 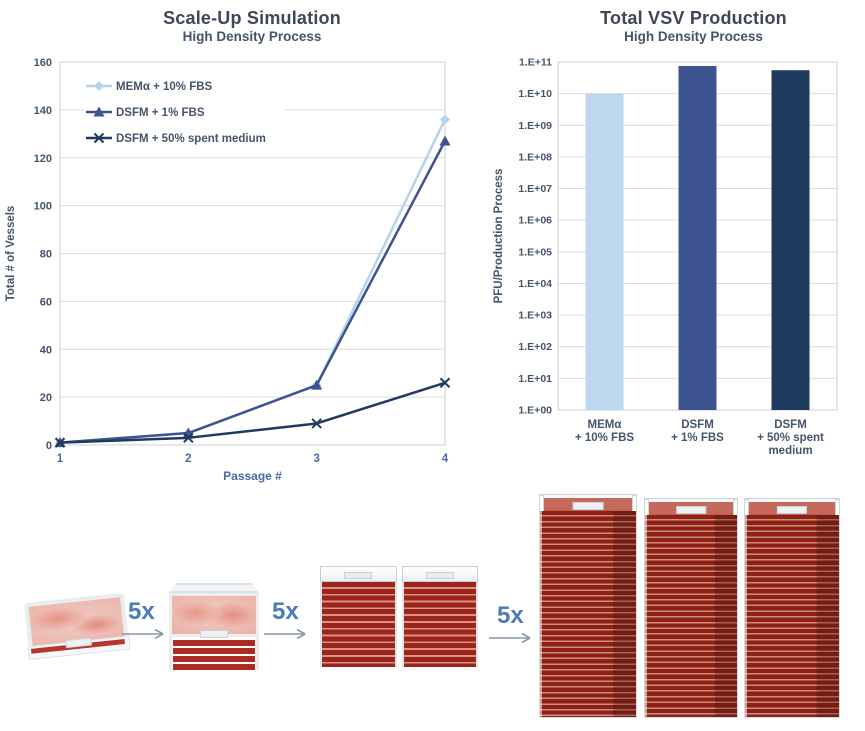 What do you see at coordinates (535, 252) in the screenshot?
I see `y-axis-tick-label: 1.E+05` at bounding box center [535, 252].